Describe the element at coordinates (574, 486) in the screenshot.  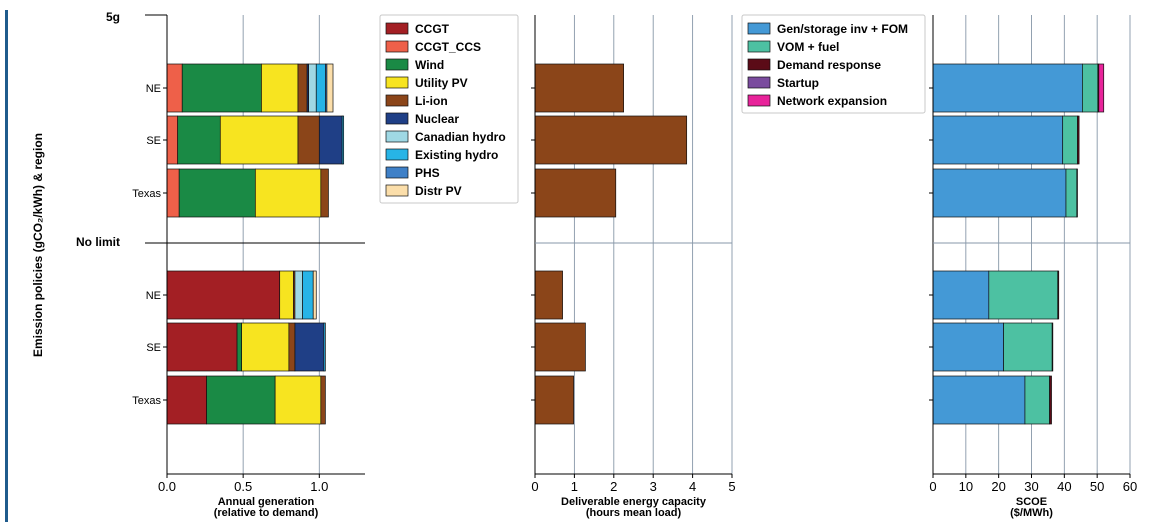
I see `x-tick-label: 1` at that location.